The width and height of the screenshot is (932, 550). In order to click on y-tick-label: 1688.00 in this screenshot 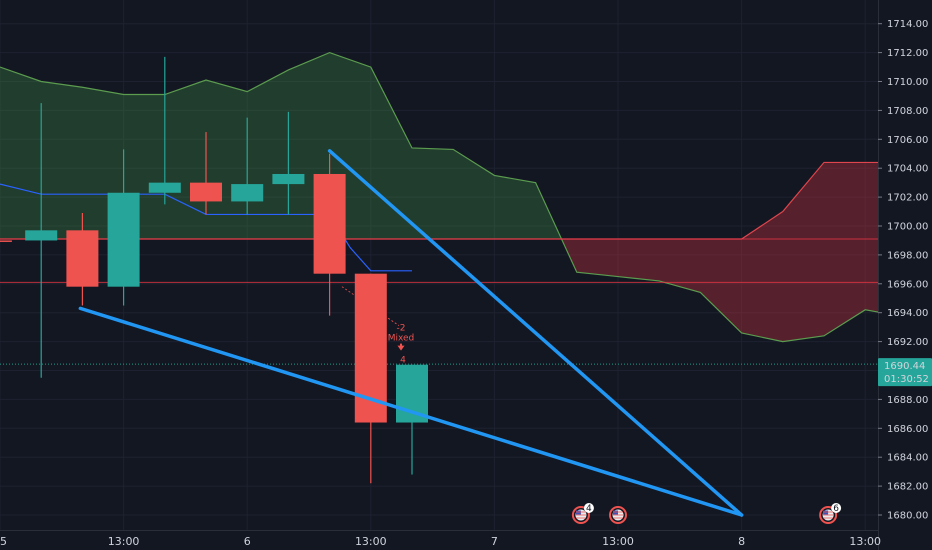, I will do `click(907, 400)`.